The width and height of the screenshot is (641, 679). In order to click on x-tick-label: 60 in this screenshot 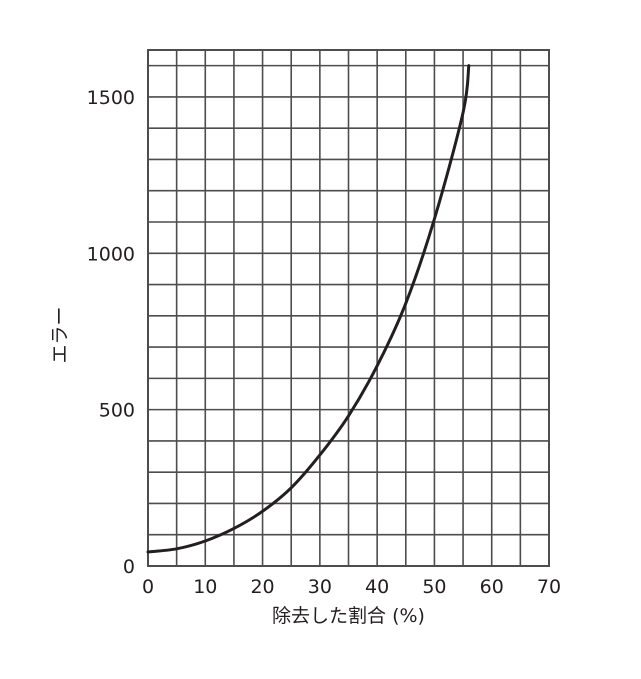, I will do `click(492, 587)`.